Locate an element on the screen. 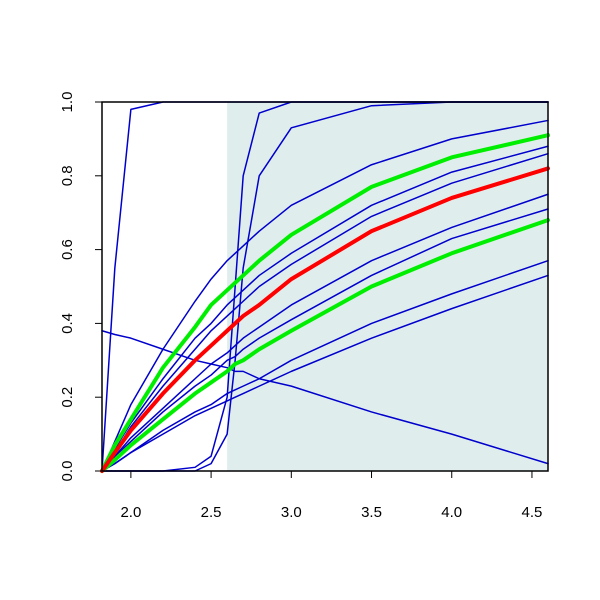 This screenshot has width=600, height=600. x-tick-label: 3.5 is located at coordinates (371, 512).